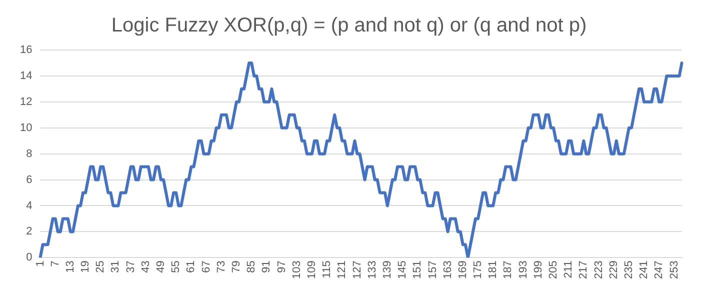 This screenshot has width=706, height=290. I want to click on y-tick-label: 0, so click(29, 258).